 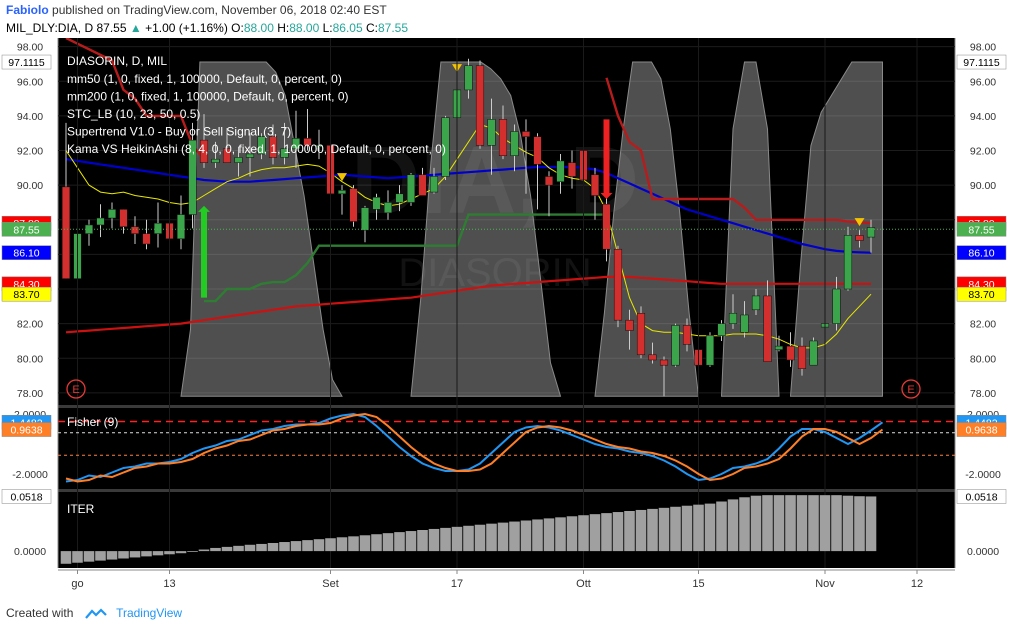 I want to click on watermark-name: DIASORIN, so click(x=494, y=273).